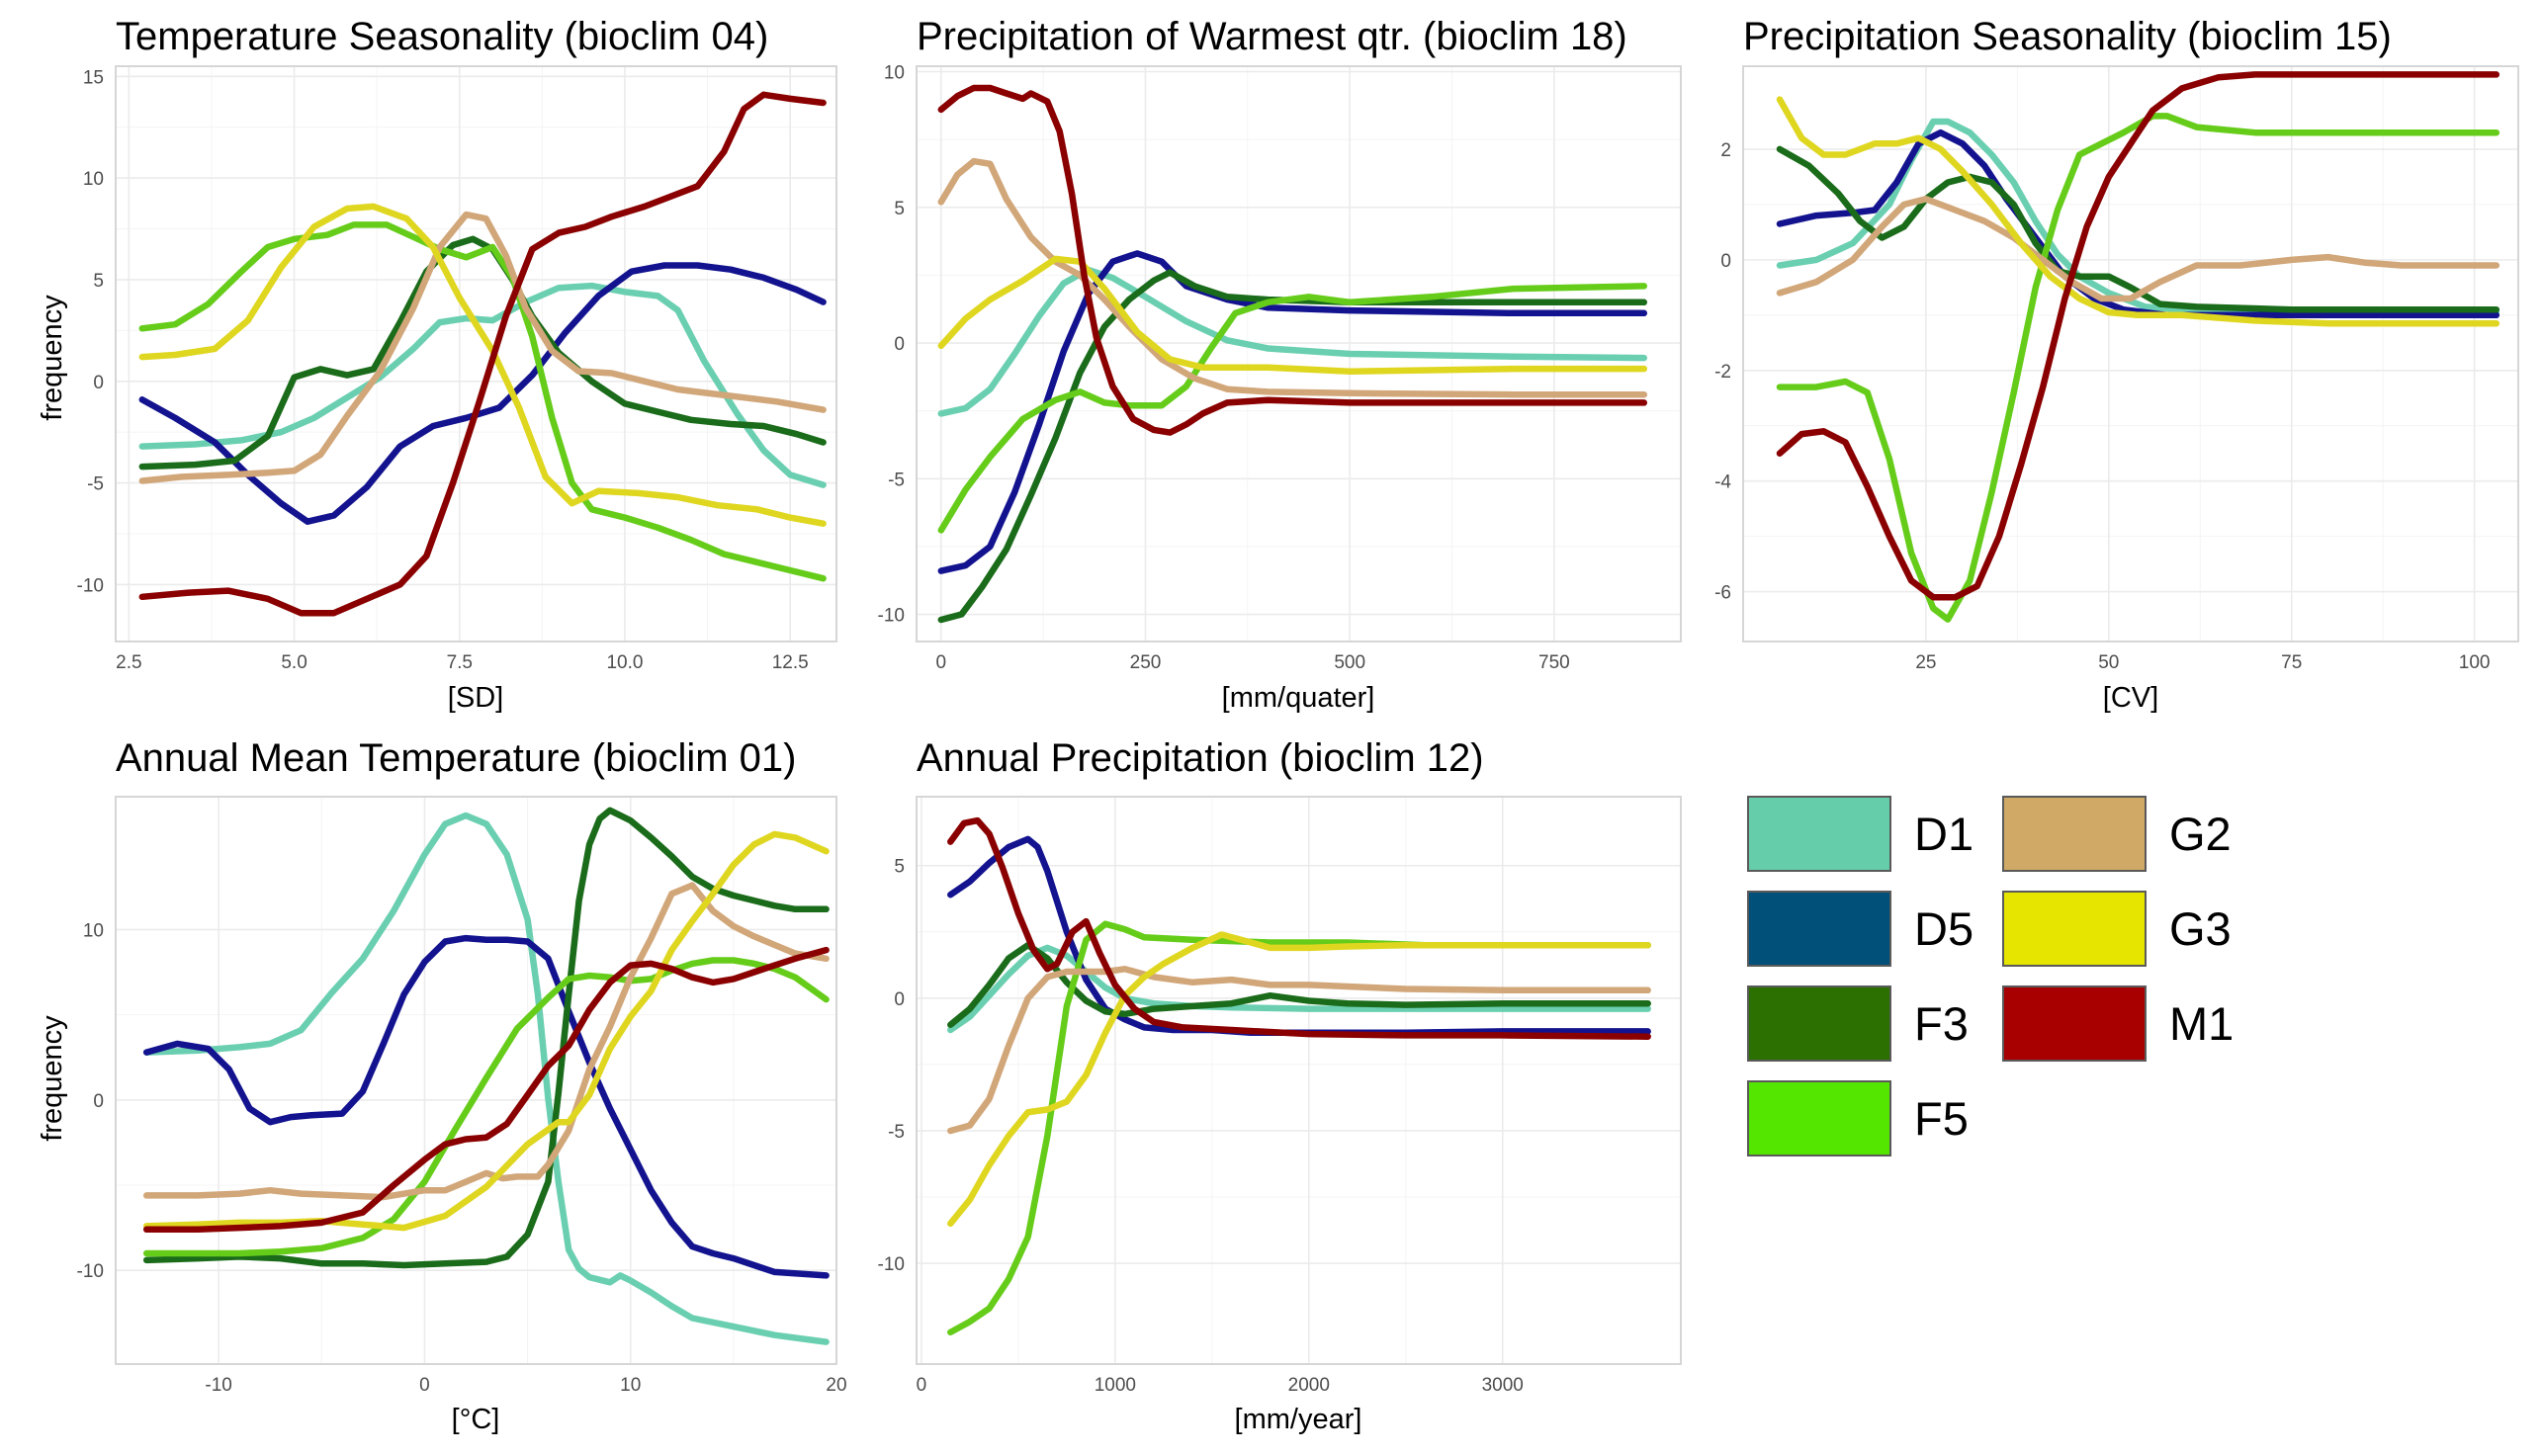 The width and height of the screenshot is (2543, 1456). I want to click on series-line-f5, so click(486, 1107).